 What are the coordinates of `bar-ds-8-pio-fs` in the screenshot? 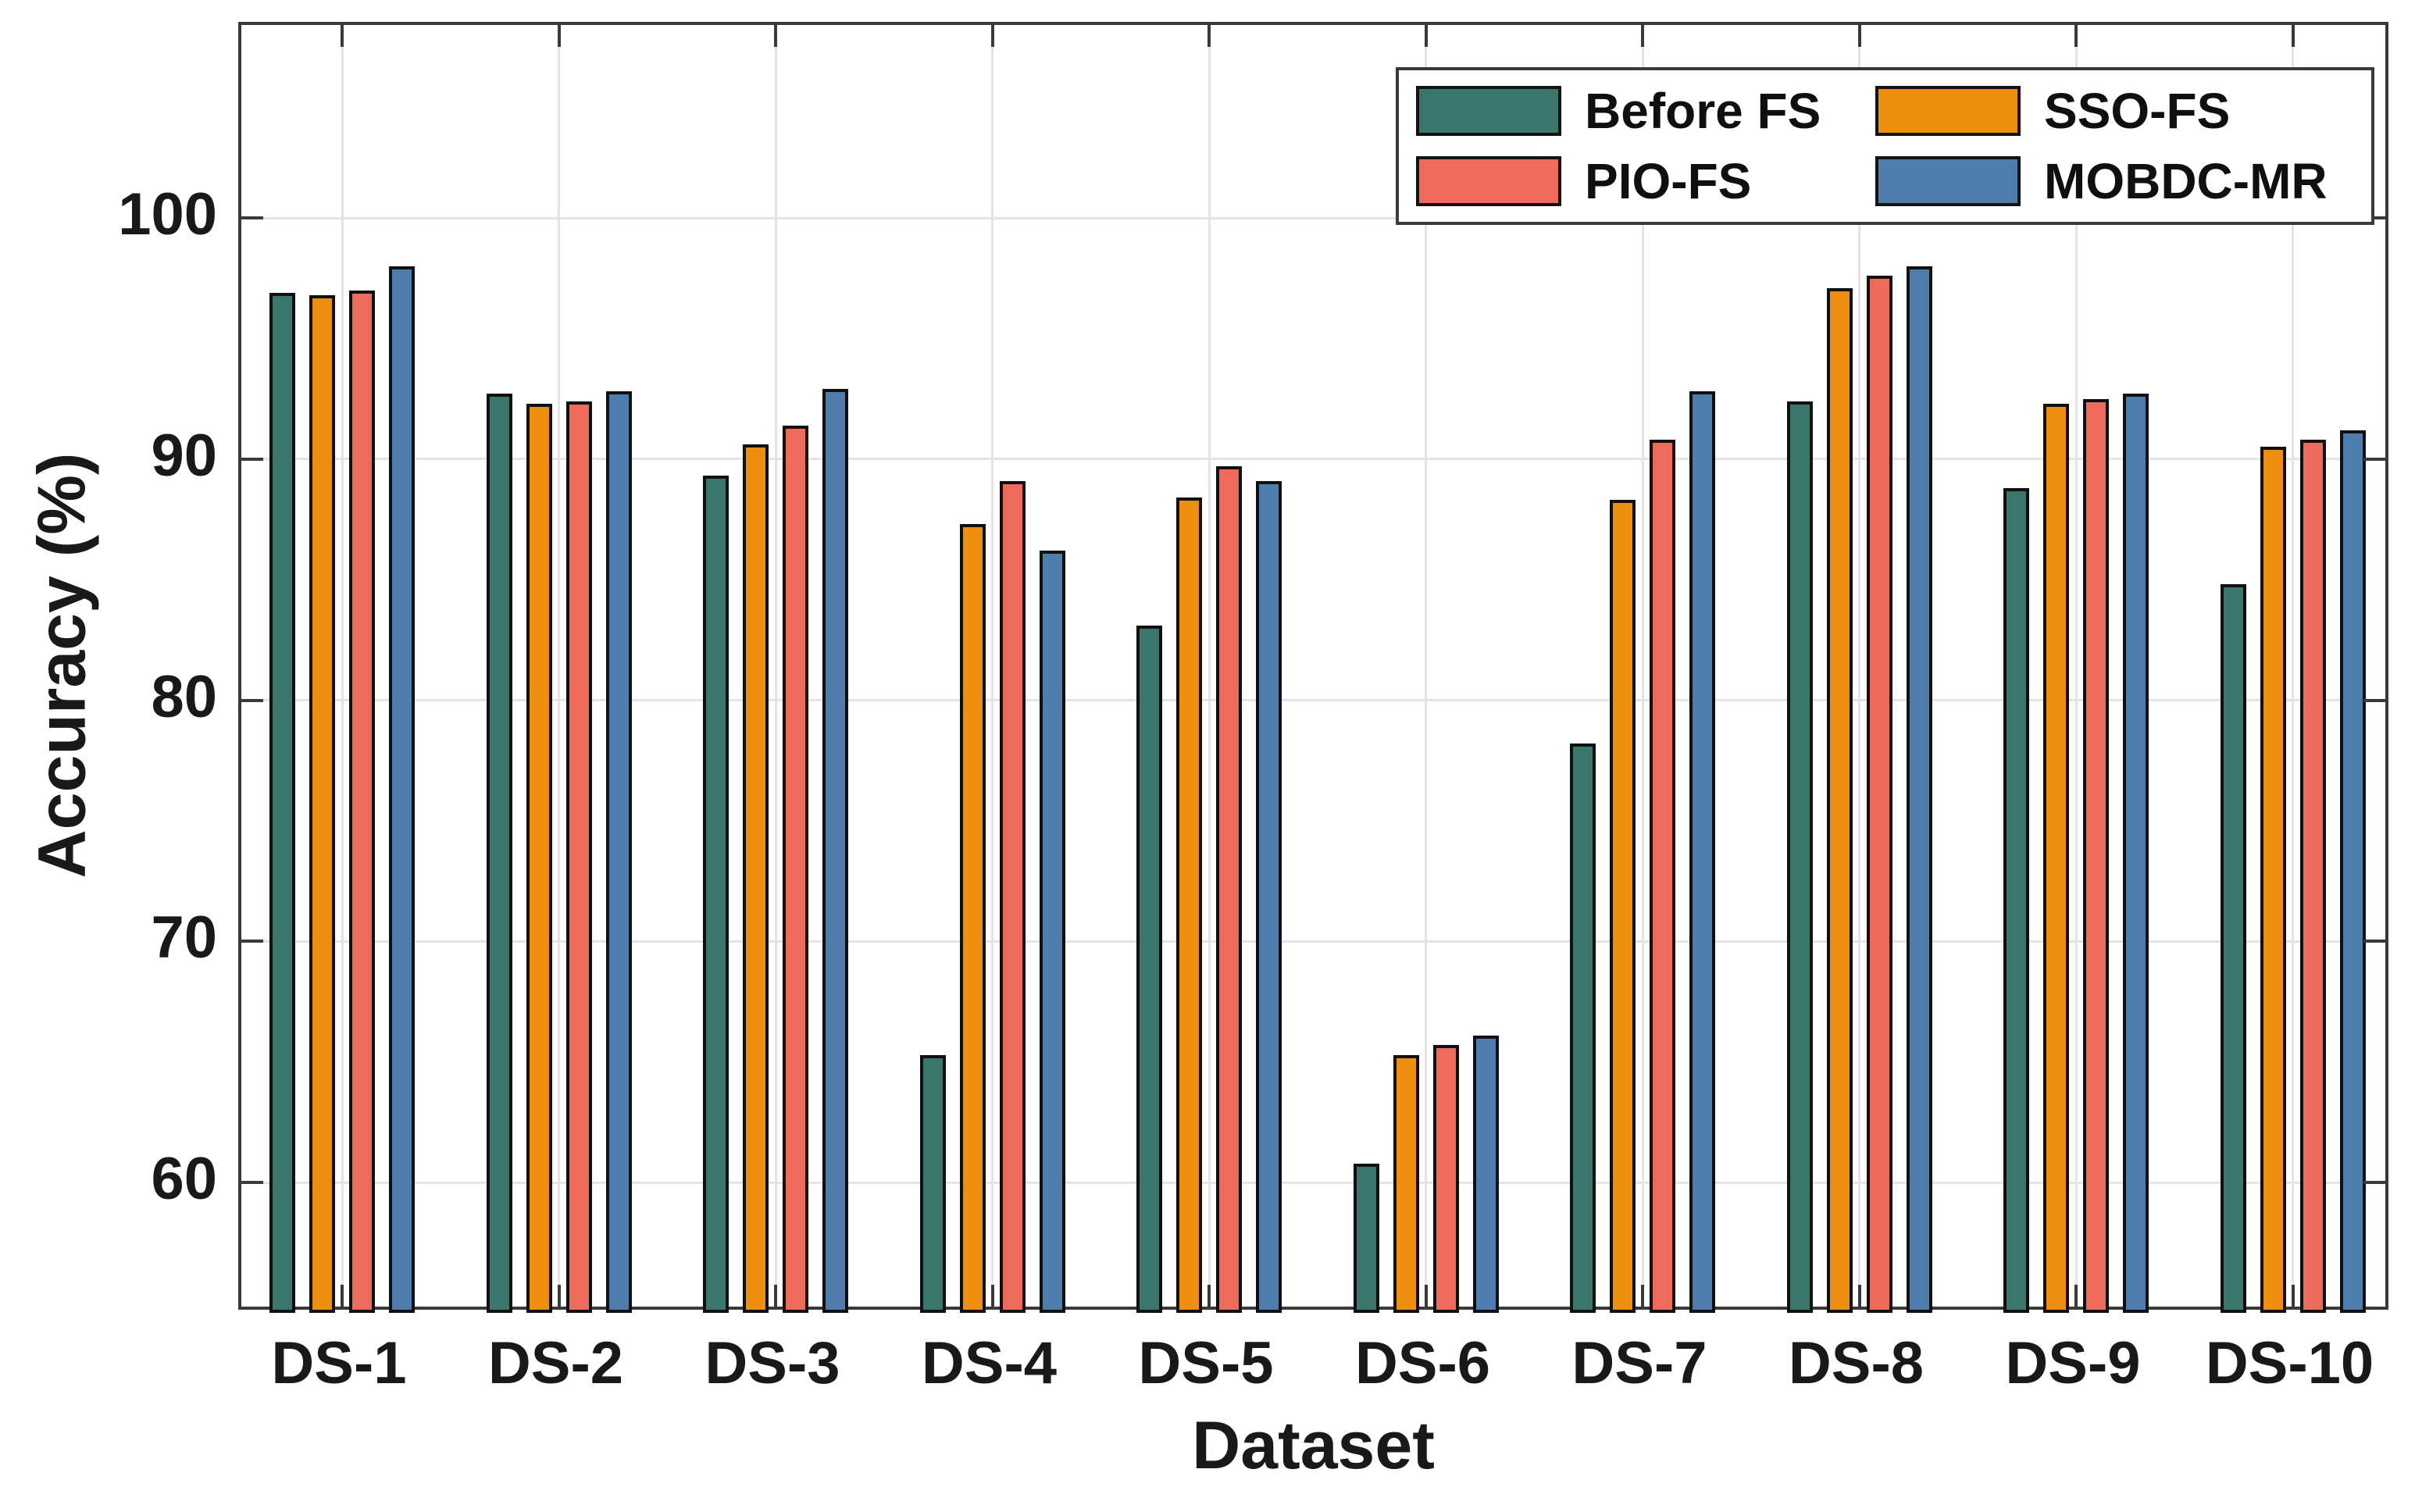 It's located at (1879, 794).